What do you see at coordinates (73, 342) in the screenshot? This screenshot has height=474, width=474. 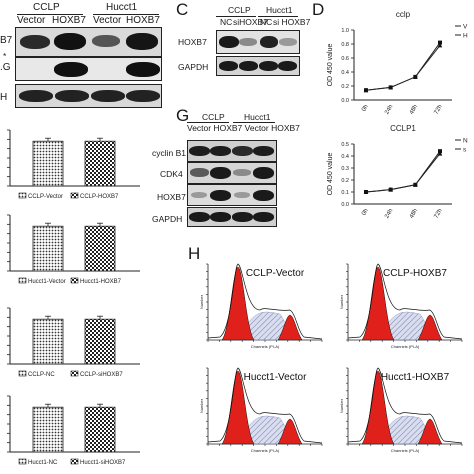 I see `bar-chart-3: CCLP-NC CCLP-siHOXB7` at bounding box center [73, 342].